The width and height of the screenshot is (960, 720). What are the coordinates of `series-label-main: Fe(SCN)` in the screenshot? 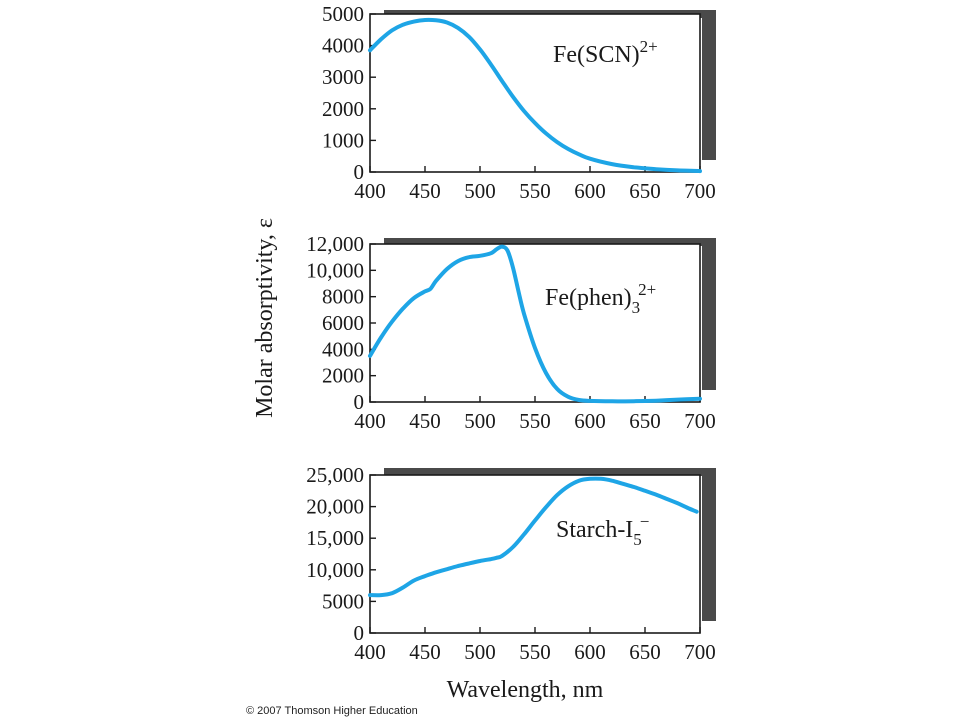 It's located at (596, 55).